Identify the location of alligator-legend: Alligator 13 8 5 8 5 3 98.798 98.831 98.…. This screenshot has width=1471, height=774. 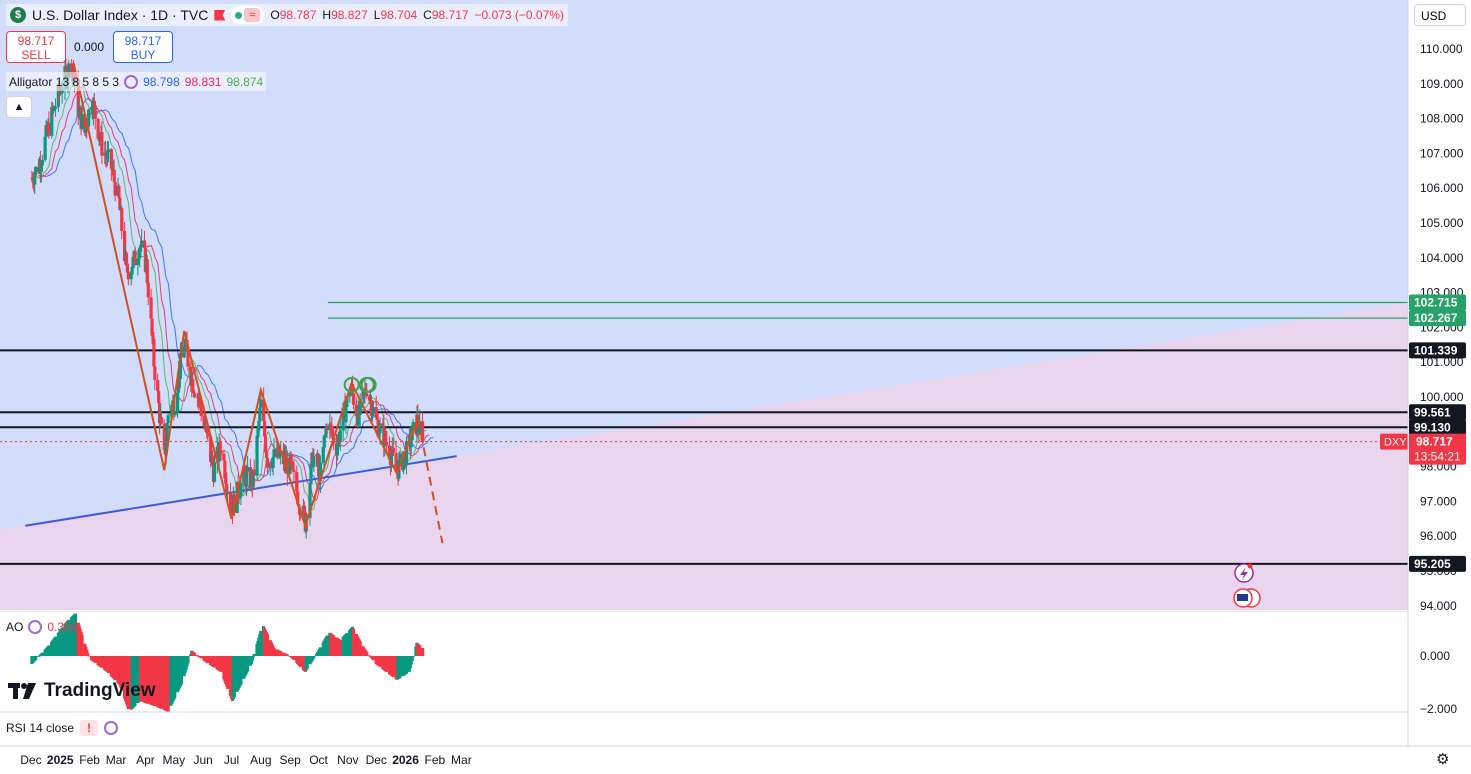
(136, 81).